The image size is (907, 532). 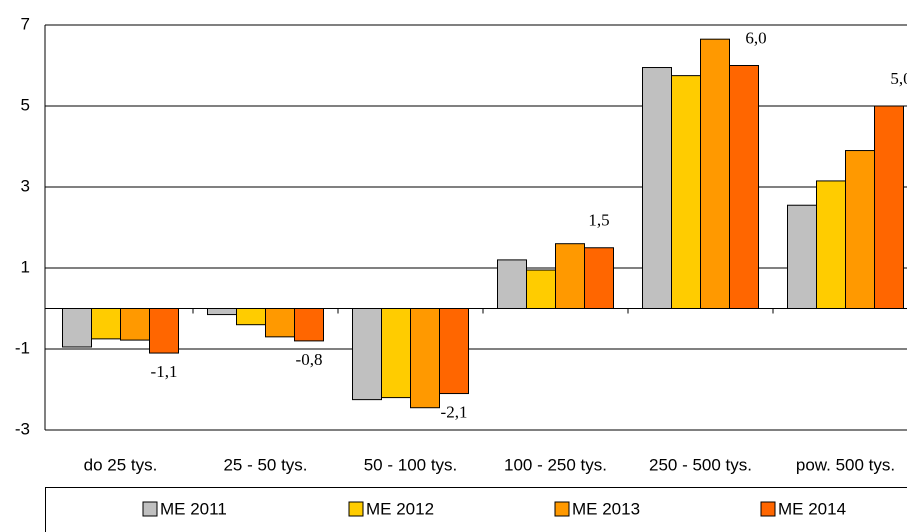 I want to click on legend-label: ME 2011, so click(x=193, y=508).